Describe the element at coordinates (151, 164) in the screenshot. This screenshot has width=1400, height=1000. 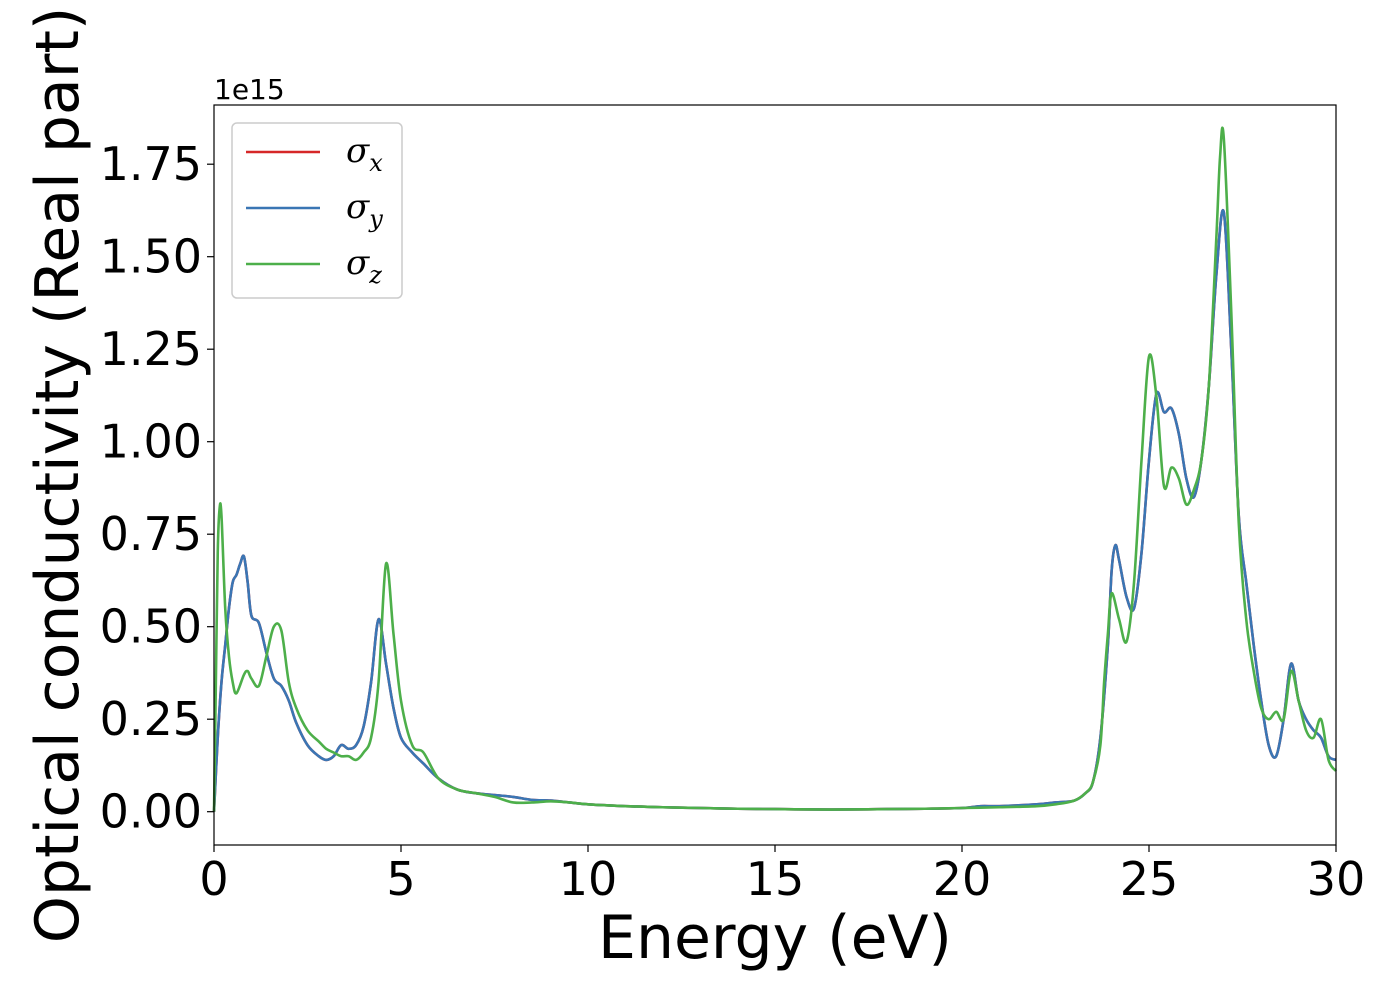
I see `y-tick-label: 1.75` at that location.